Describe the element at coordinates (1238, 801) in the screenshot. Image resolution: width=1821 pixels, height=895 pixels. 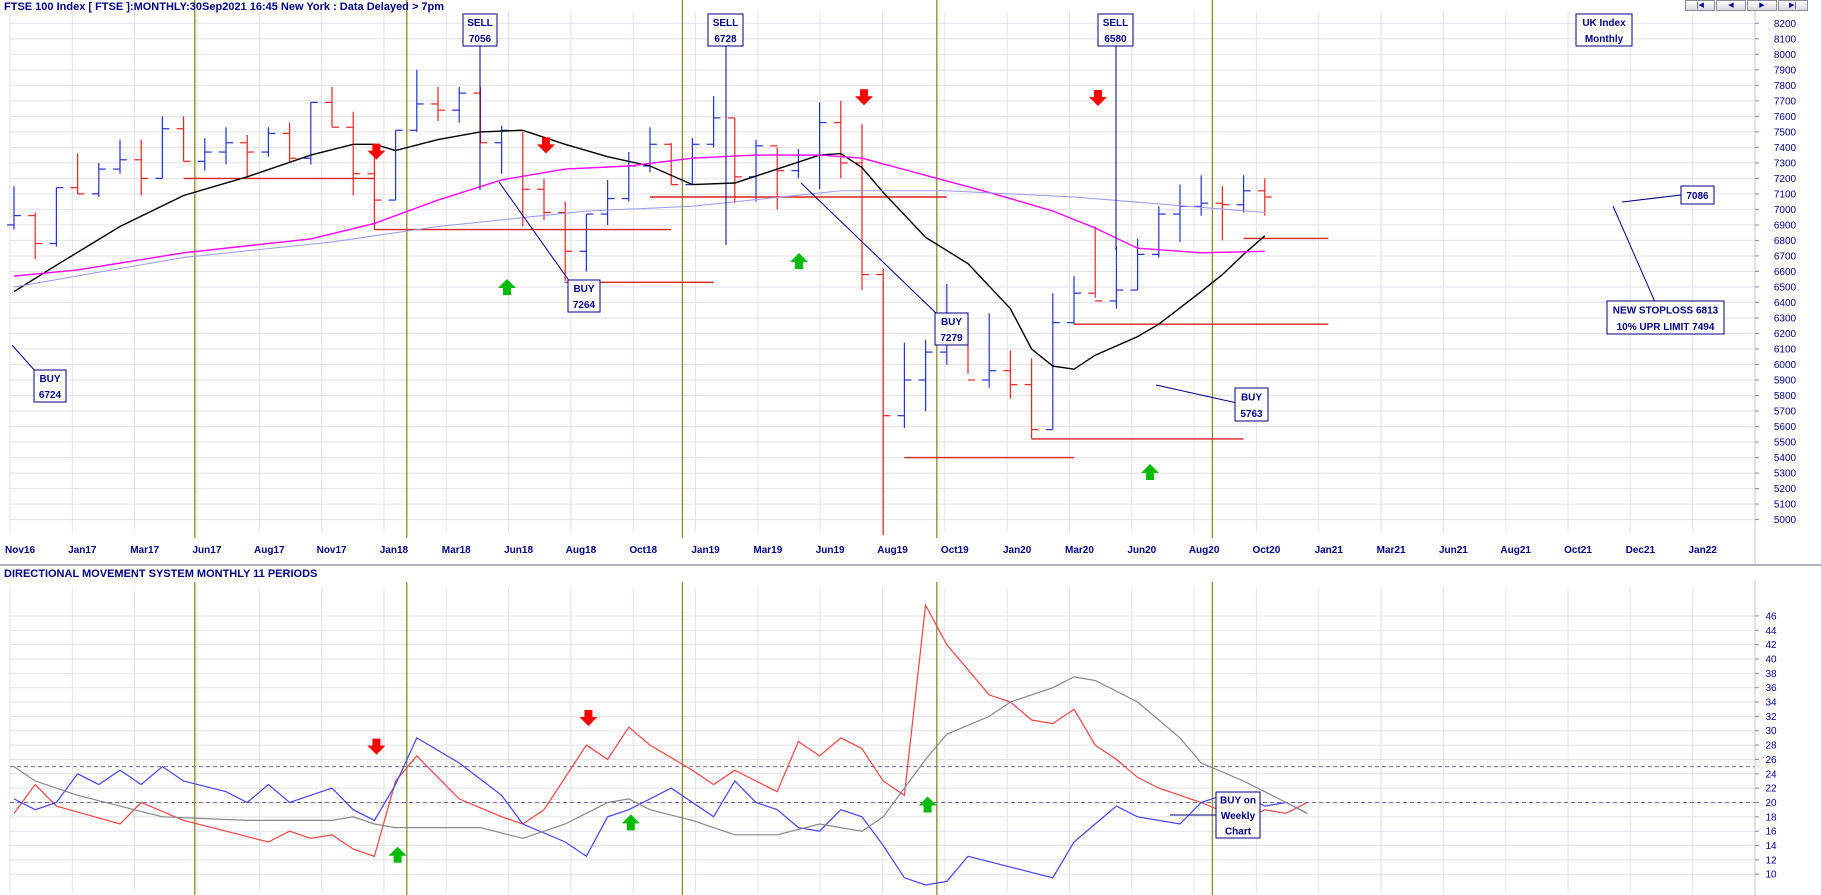
I see `annotation-text: BUY on` at that location.